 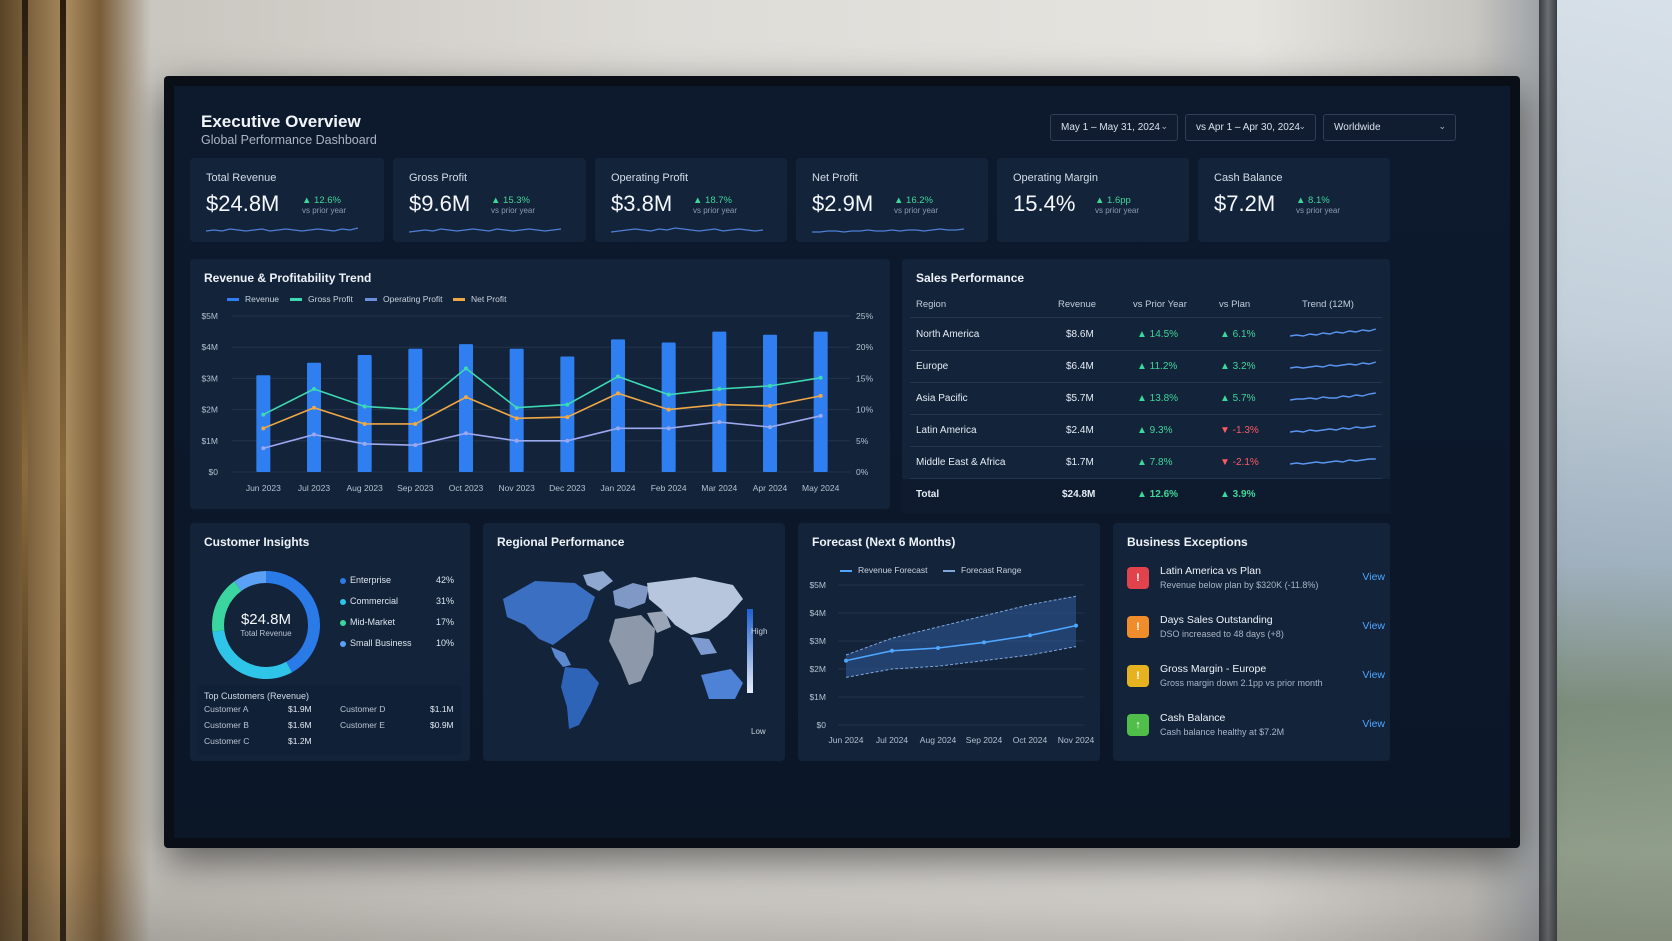 I want to click on exception-description: DSO increased to 48 days (+8), so click(x=1222, y=634).